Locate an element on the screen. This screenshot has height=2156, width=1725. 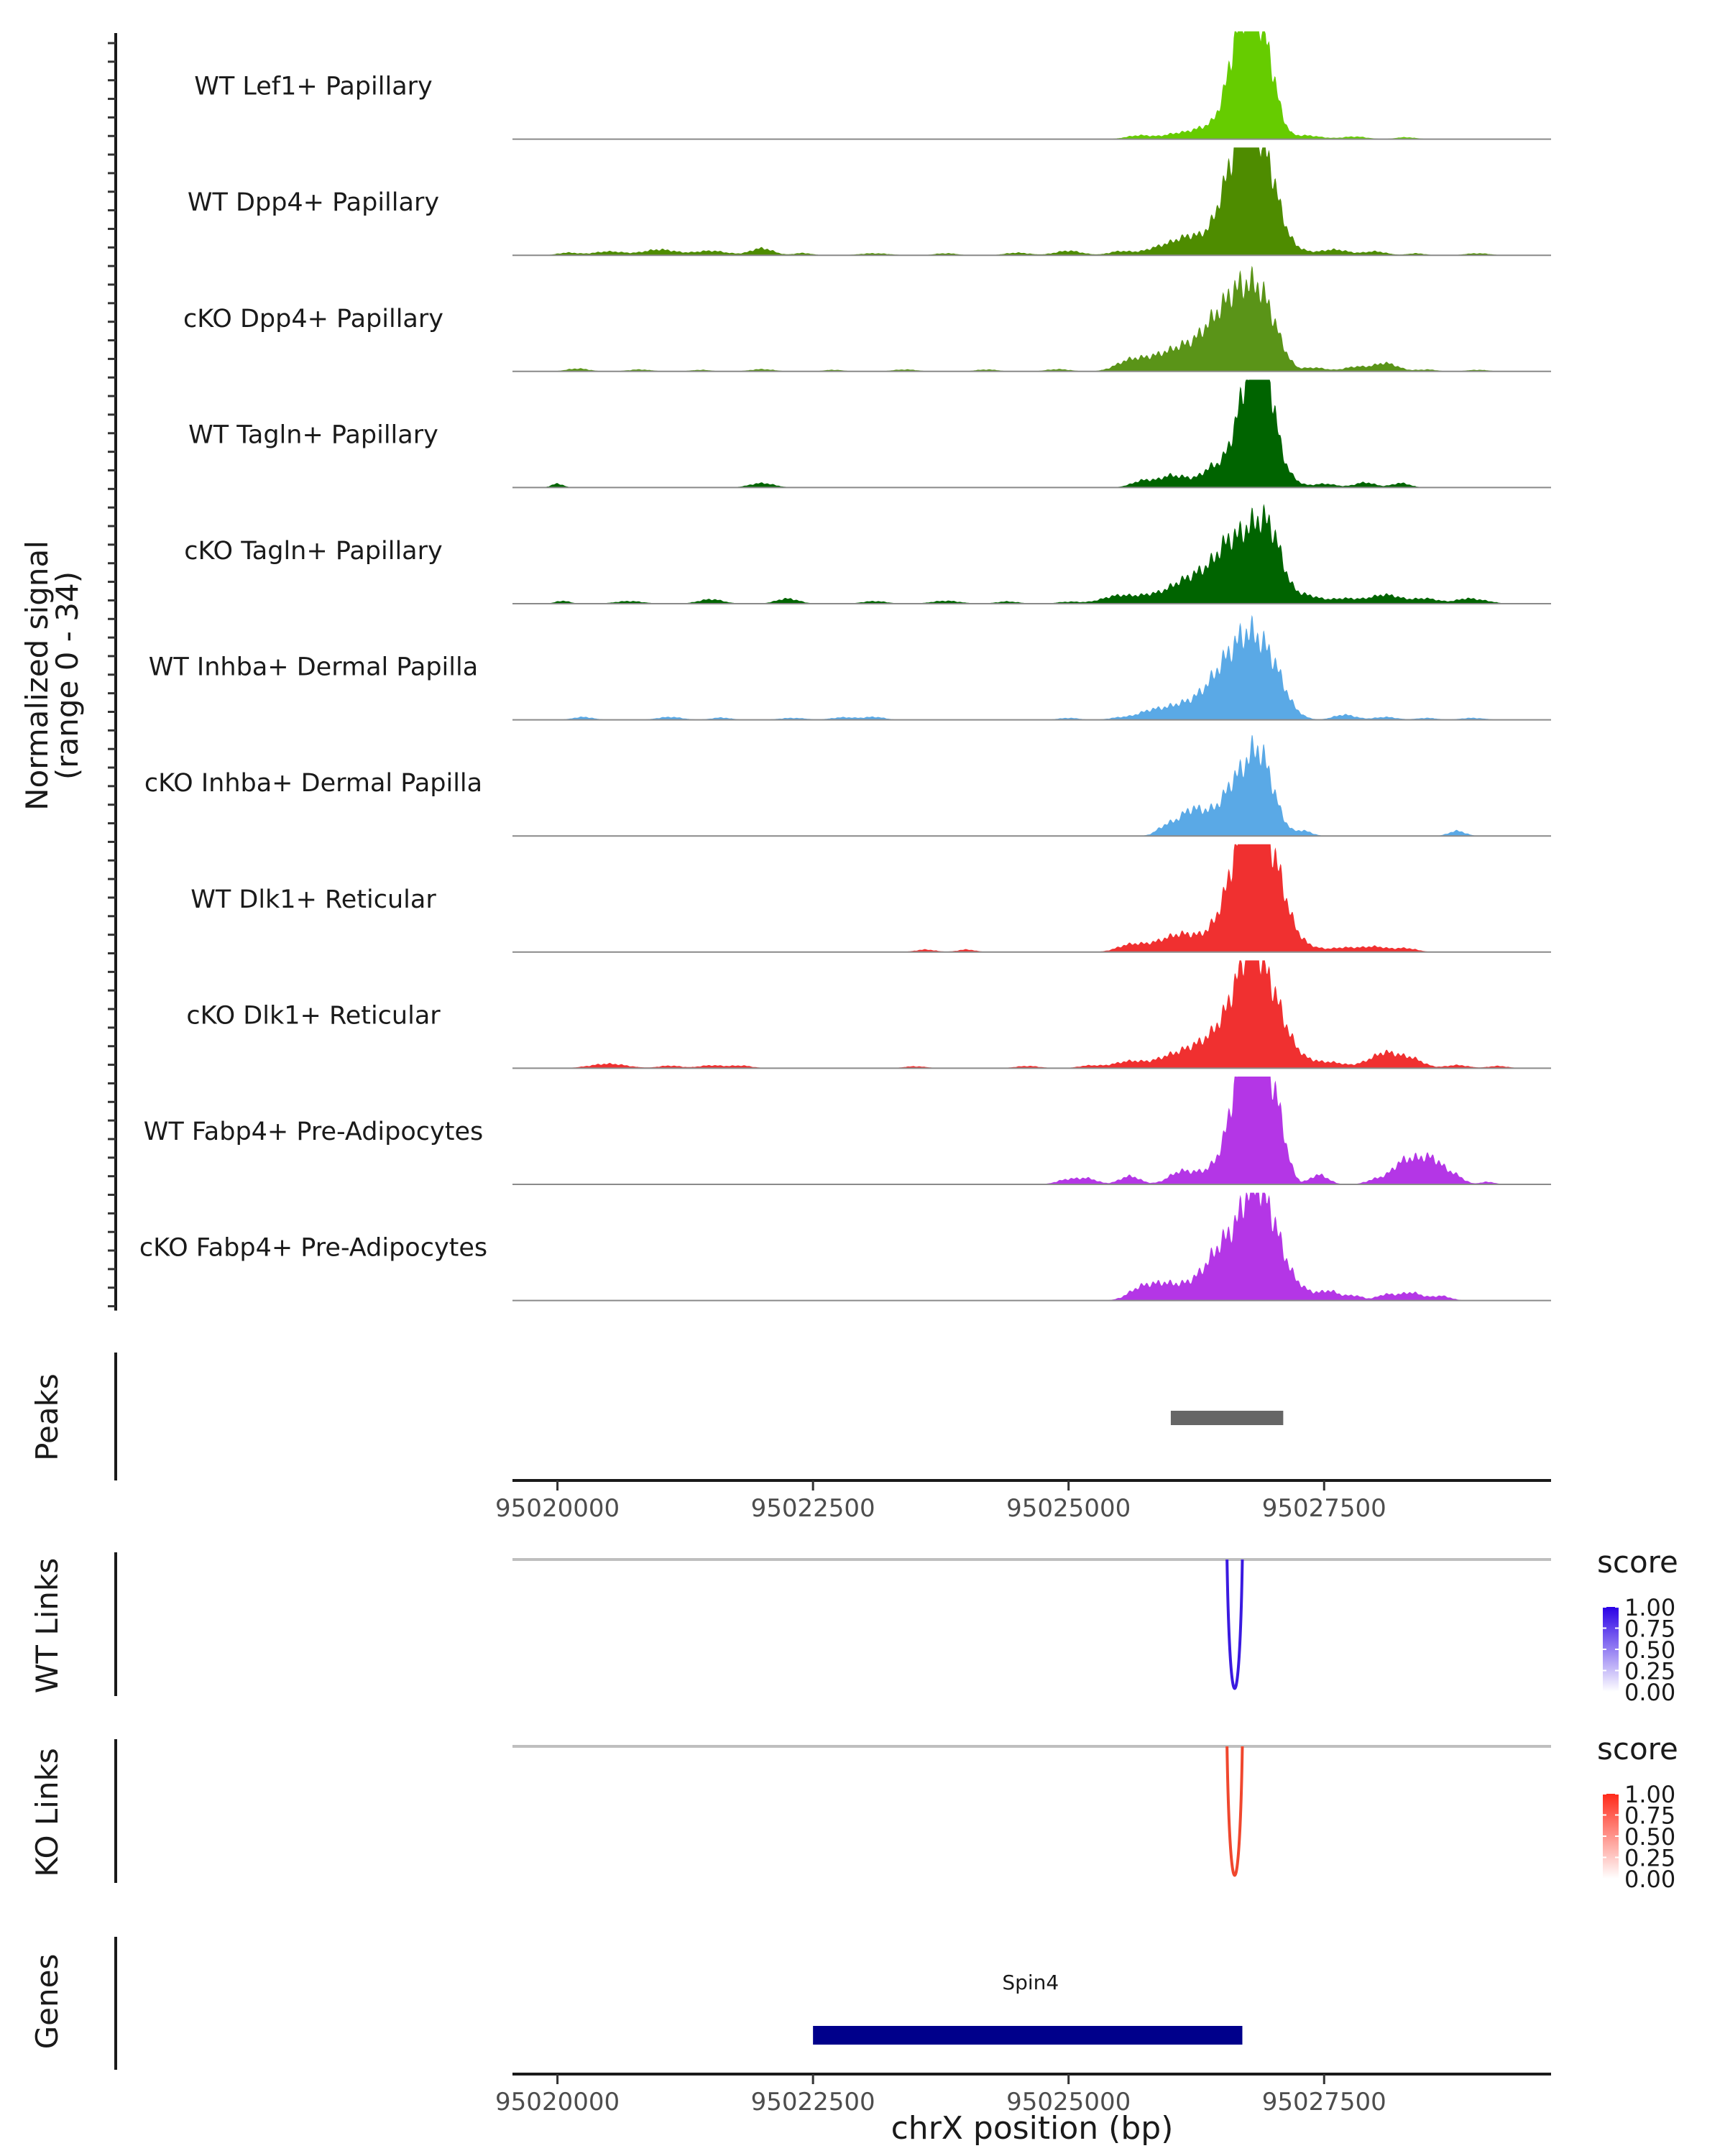
coverage-track-label: cKO Fabp4+ Pre-Adipocytes is located at coordinates (313, 1249).